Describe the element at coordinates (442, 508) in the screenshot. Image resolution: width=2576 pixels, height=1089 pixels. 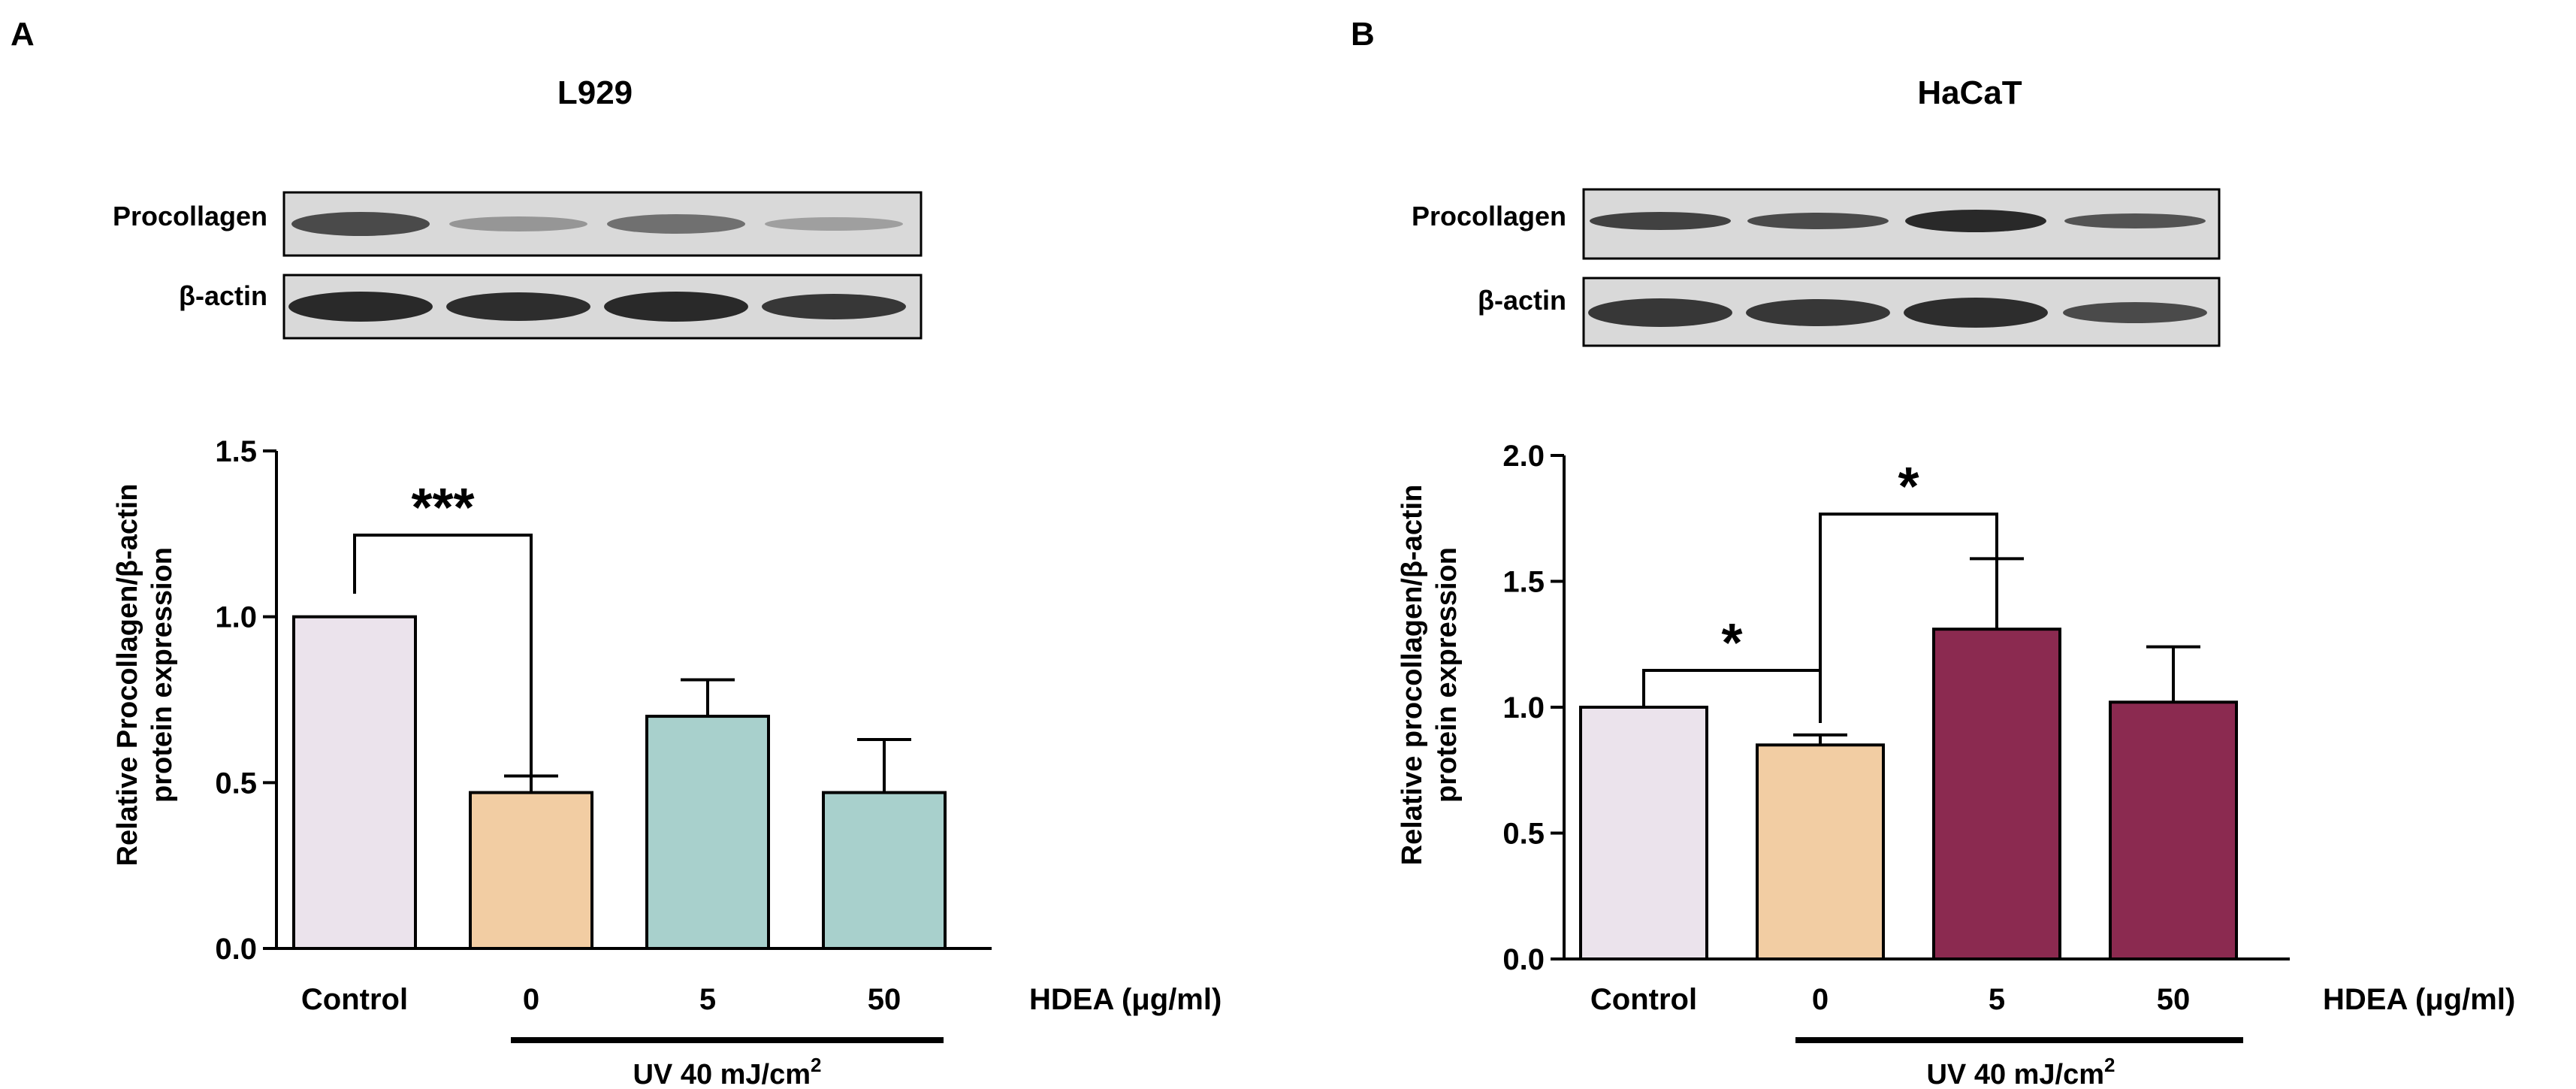
I see `significance-stars: ***` at that location.